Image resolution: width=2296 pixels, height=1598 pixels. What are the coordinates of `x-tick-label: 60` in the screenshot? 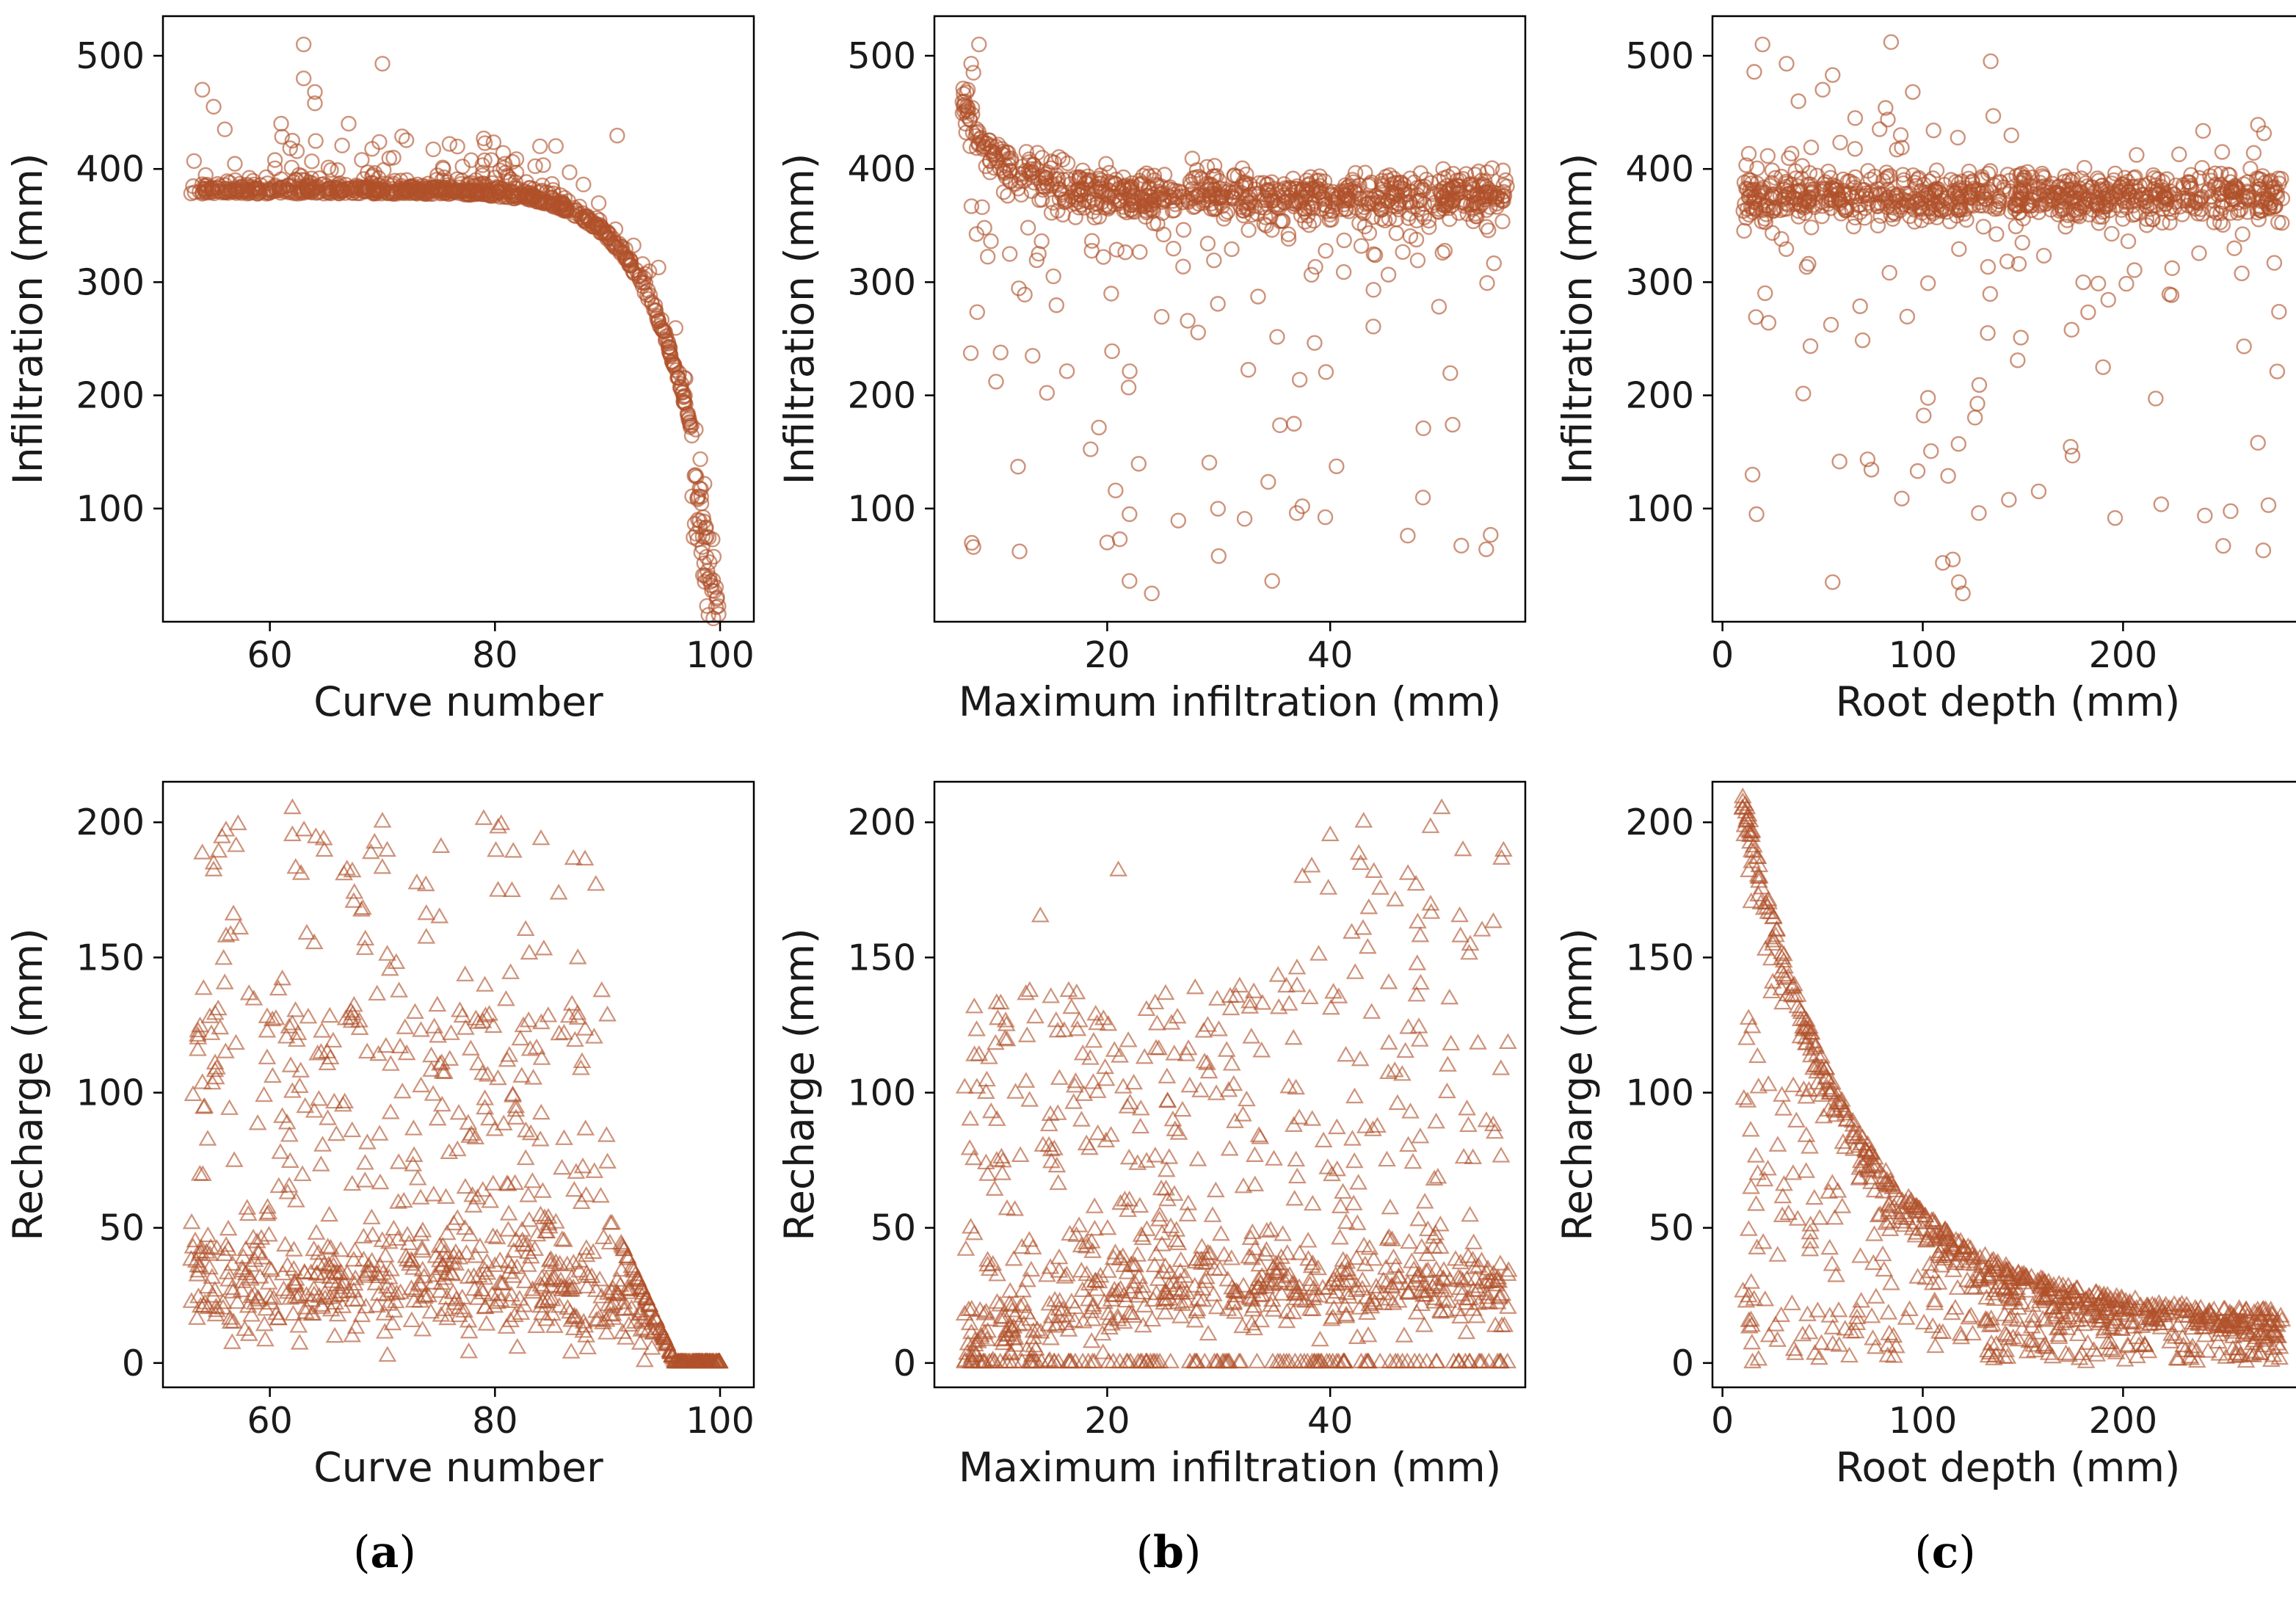 It's located at (269, 655).